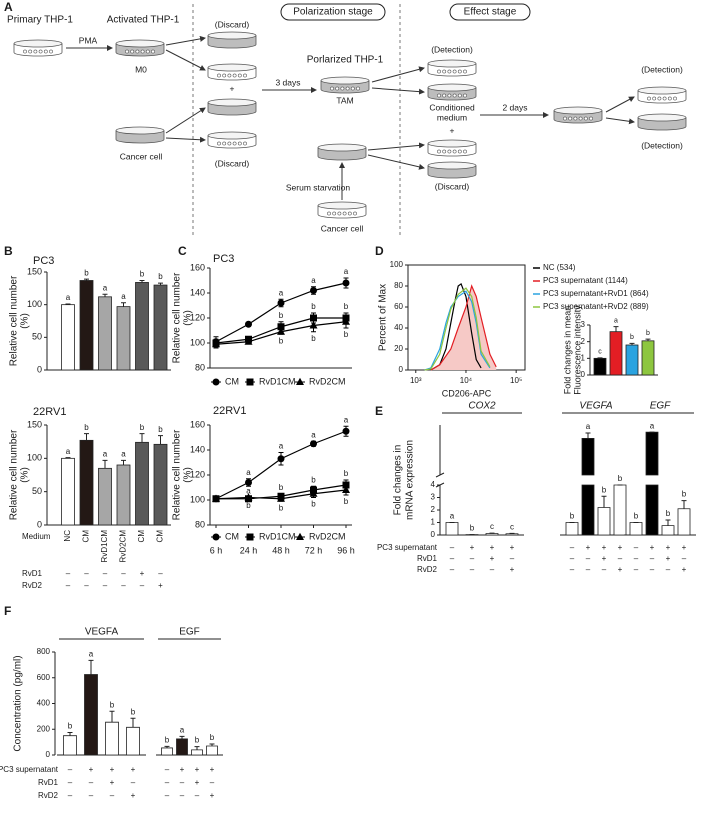 Image resolution: width=709 pixels, height=821 pixels. What do you see at coordinates (398, 480) in the screenshot?
I see `y-axis-label: Fold changes in` at bounding box center [398, 480].